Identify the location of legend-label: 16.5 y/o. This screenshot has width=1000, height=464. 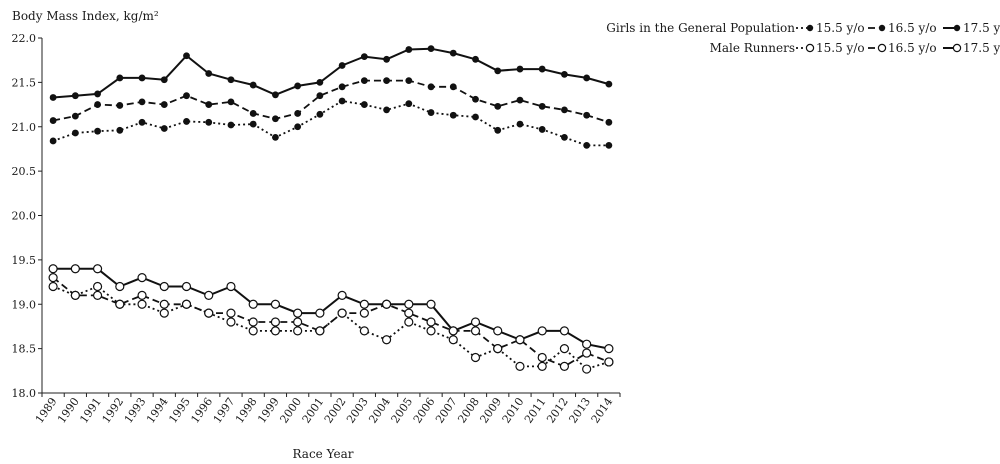
(912, 48).